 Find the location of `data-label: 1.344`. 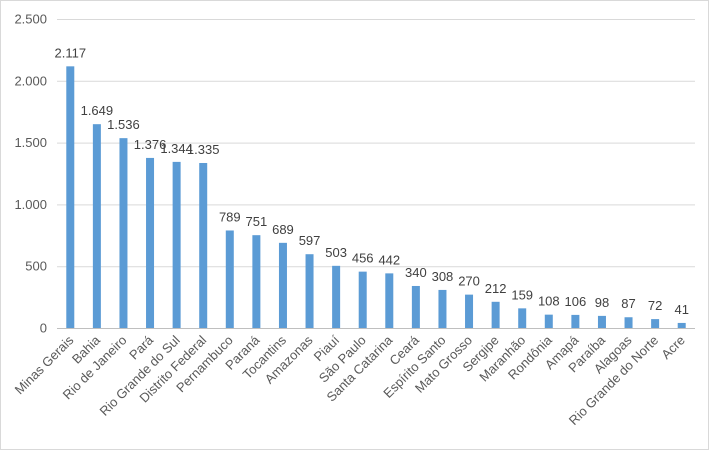

data-label: 1.344 is located at coordinates (176, 148).